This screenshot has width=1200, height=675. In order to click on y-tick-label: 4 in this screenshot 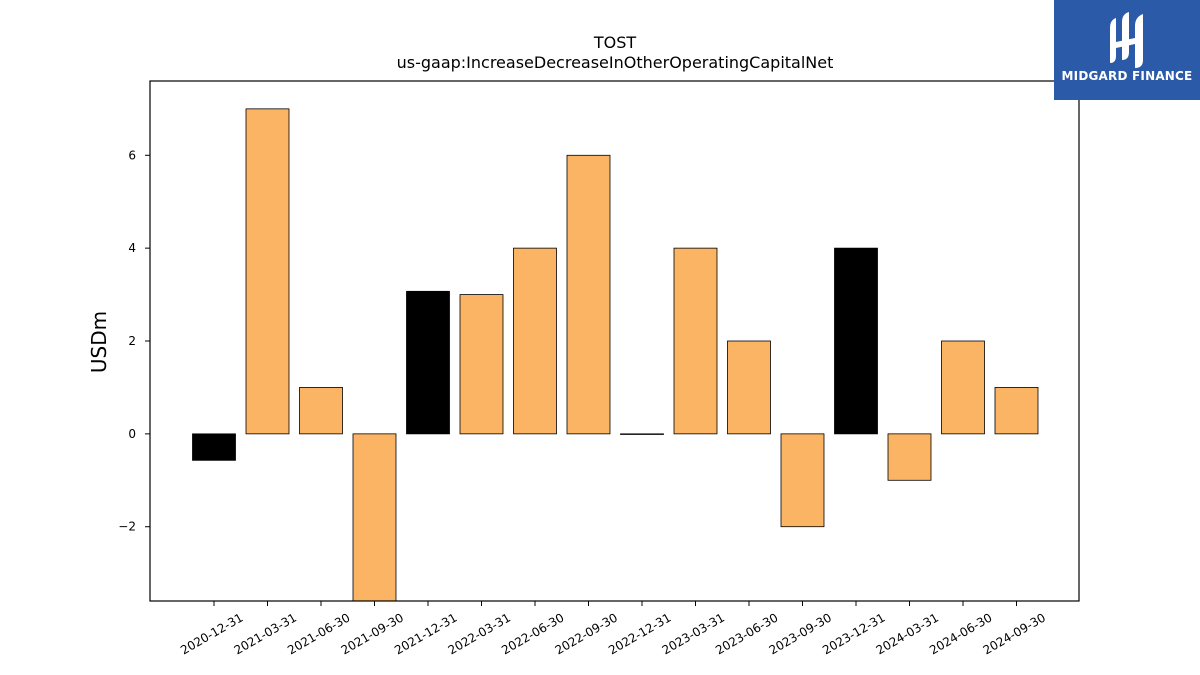, I will do `click(132, 248)`.